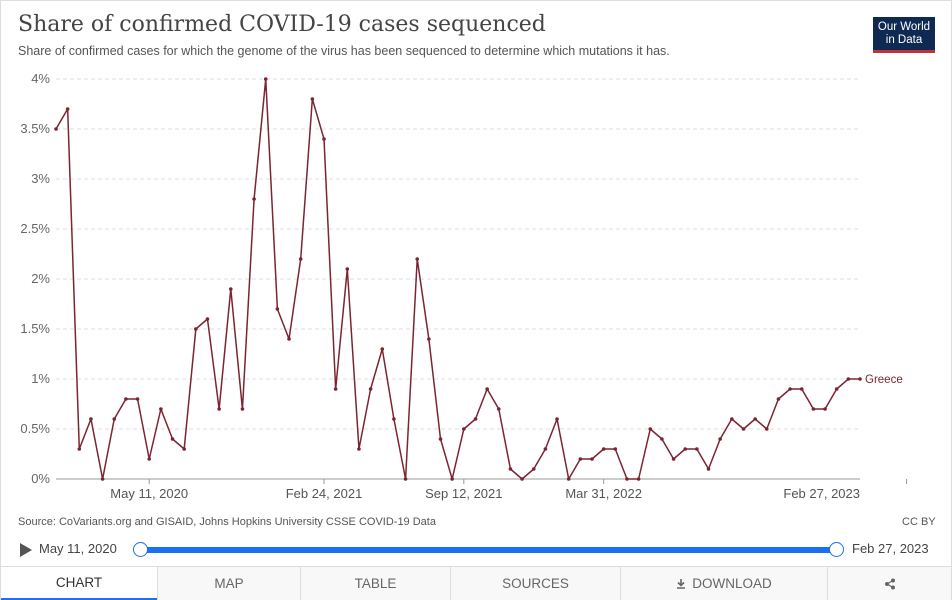  I want to click on logo-line-1: Our World, so click(904, 27).